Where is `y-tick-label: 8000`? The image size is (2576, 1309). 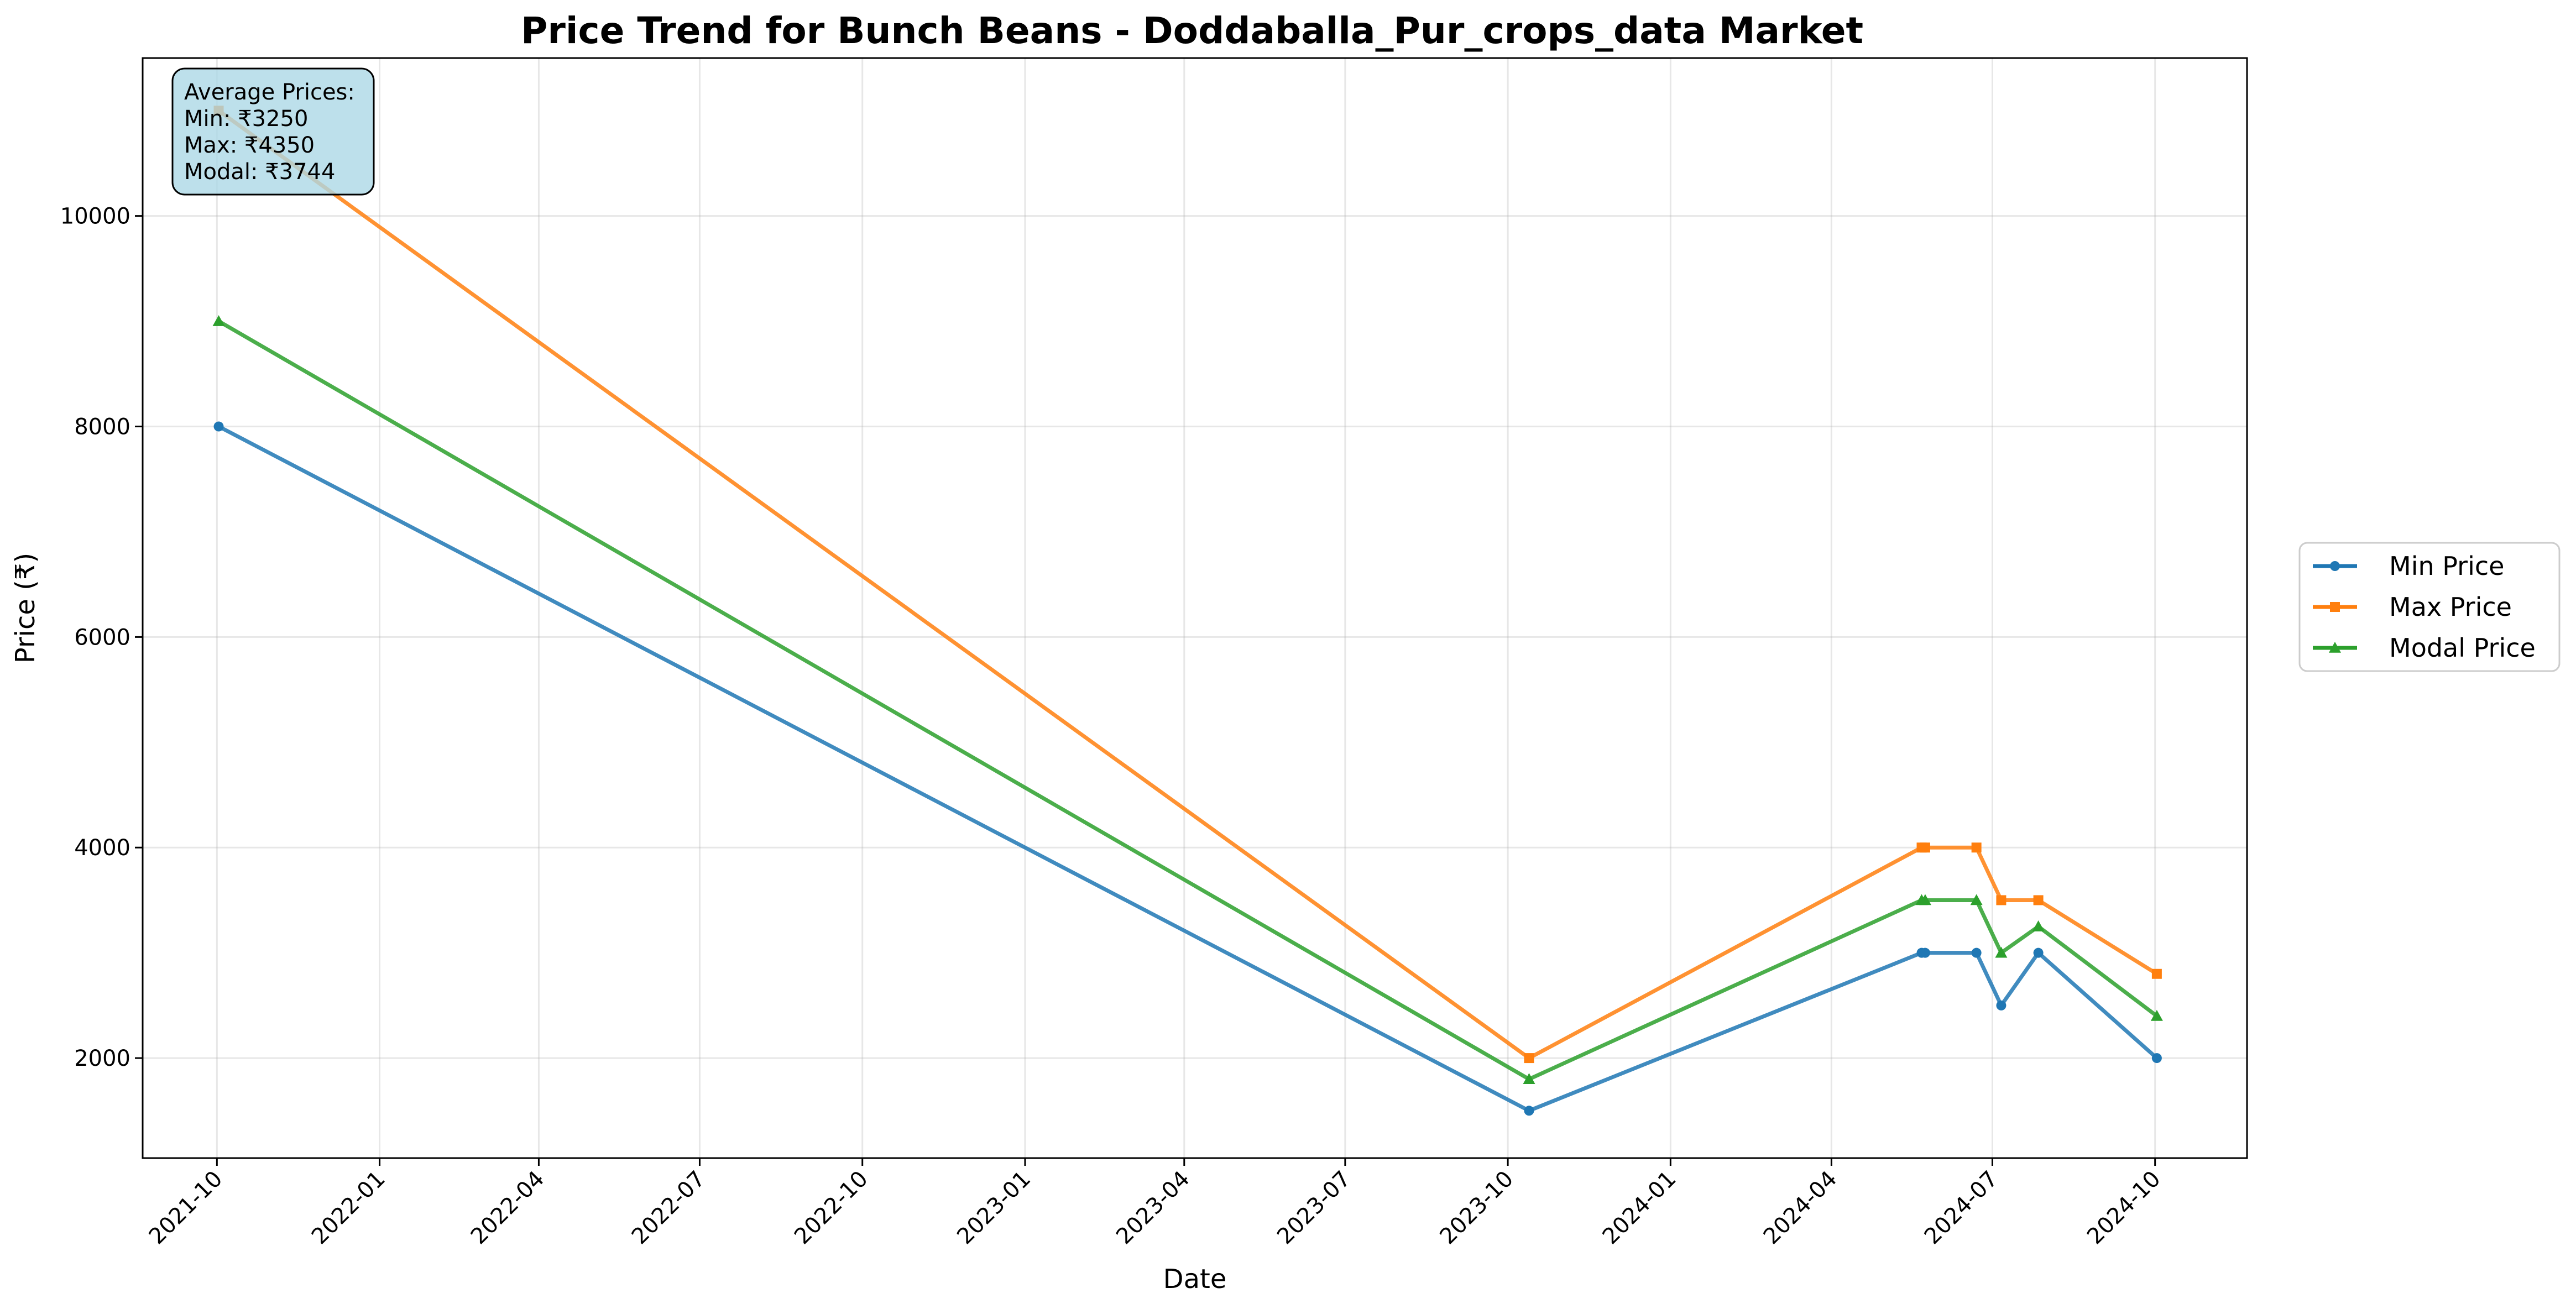
y-tick-label: 8000 is located at coordinates (102, 428).